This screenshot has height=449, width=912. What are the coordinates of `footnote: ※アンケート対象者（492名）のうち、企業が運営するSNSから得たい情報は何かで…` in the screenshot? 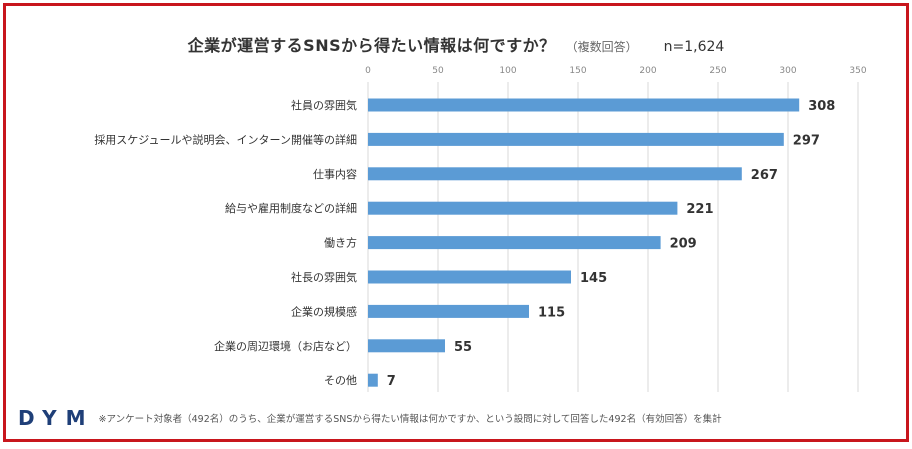 It's located at (410, 419).